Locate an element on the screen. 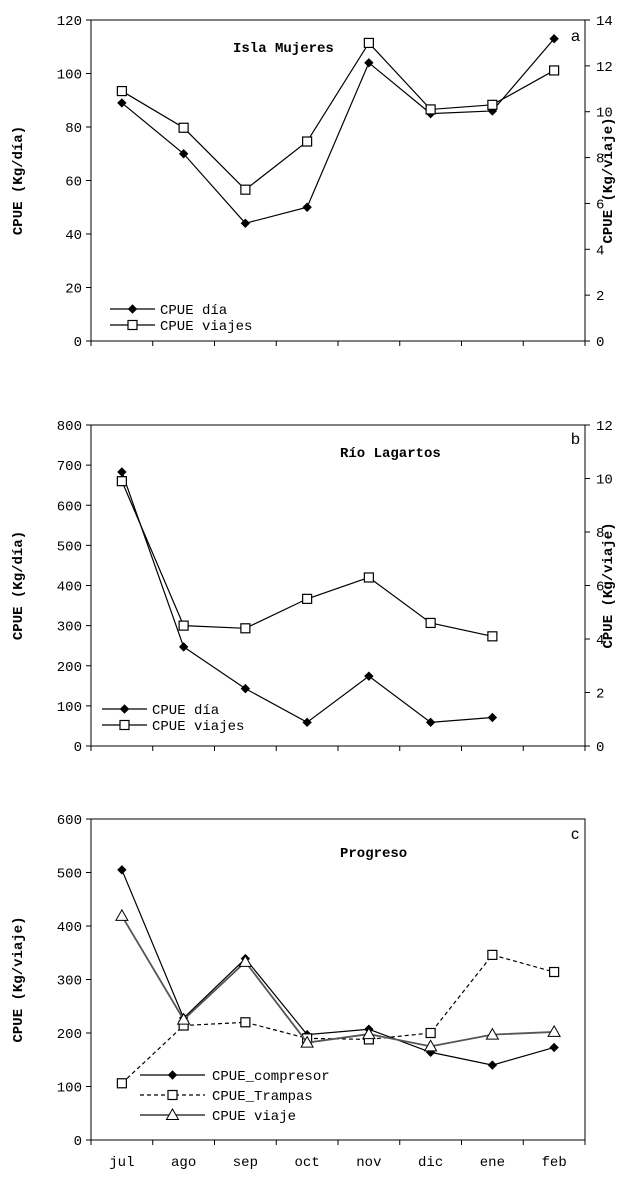 The height and width of the screenshot is (1177, 618). series-cpue-viajes is located at coordinates (338, 116).